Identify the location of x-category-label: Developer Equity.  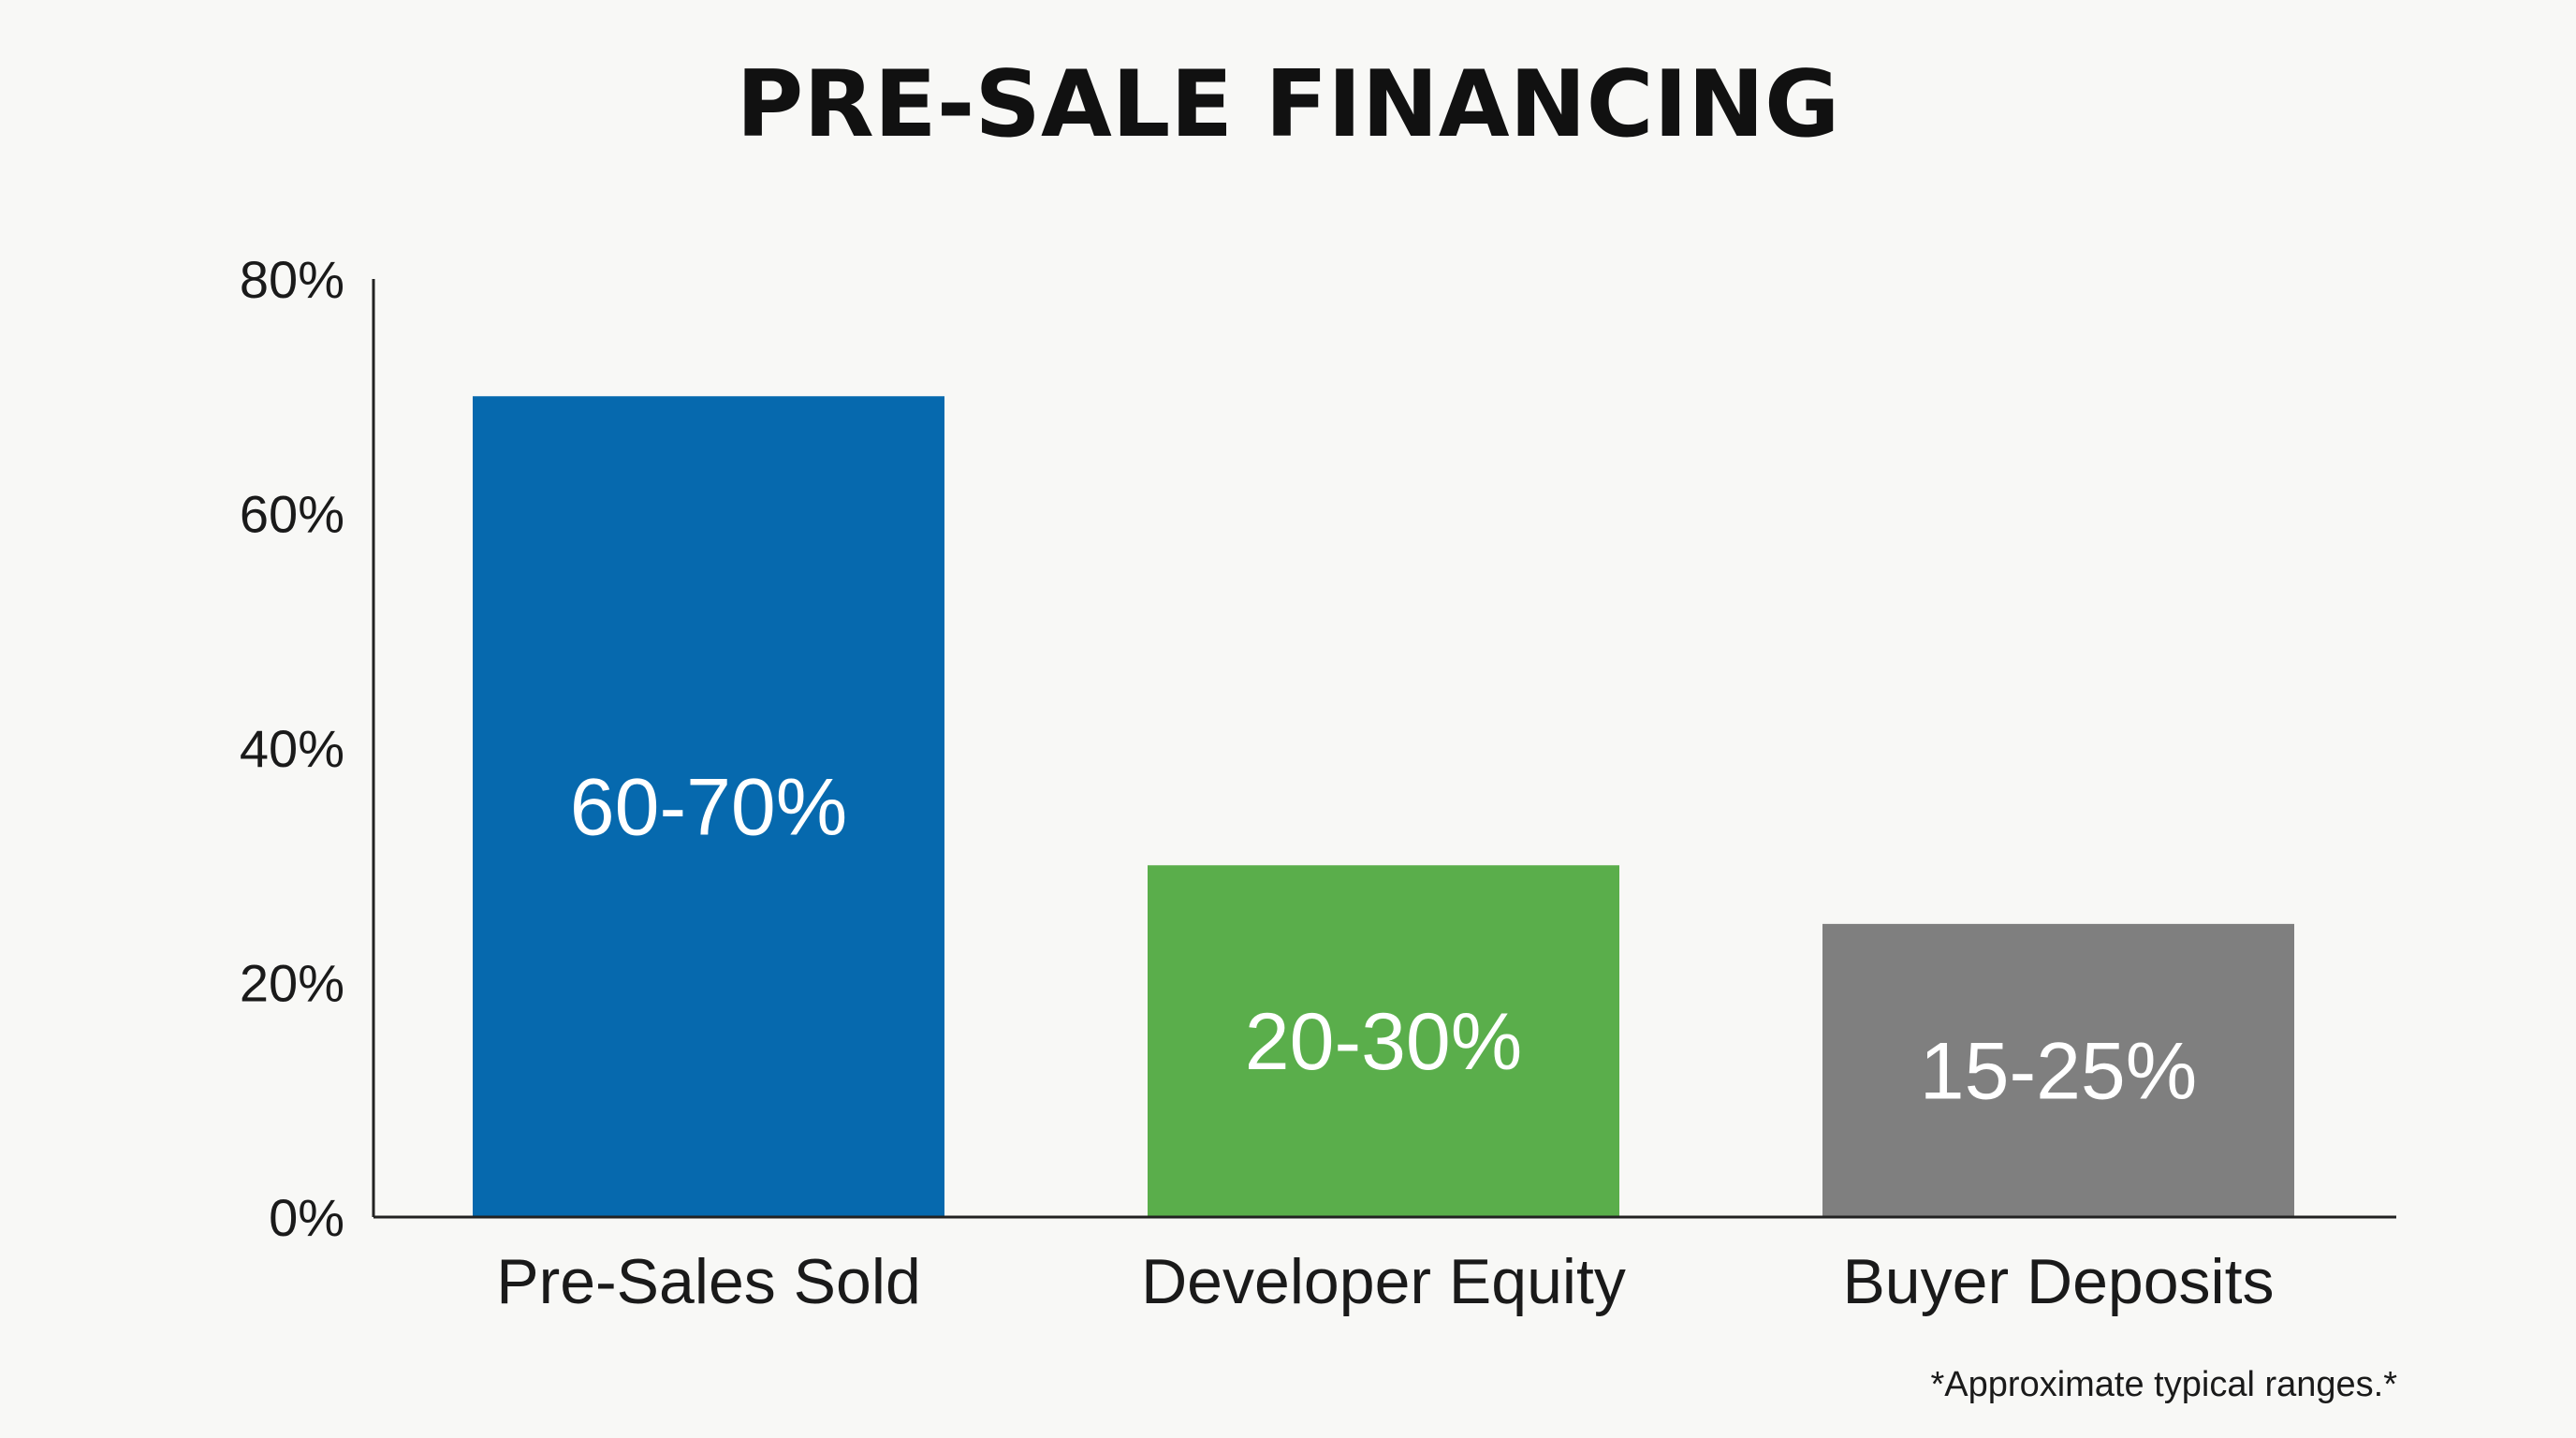
(1383, 1281).